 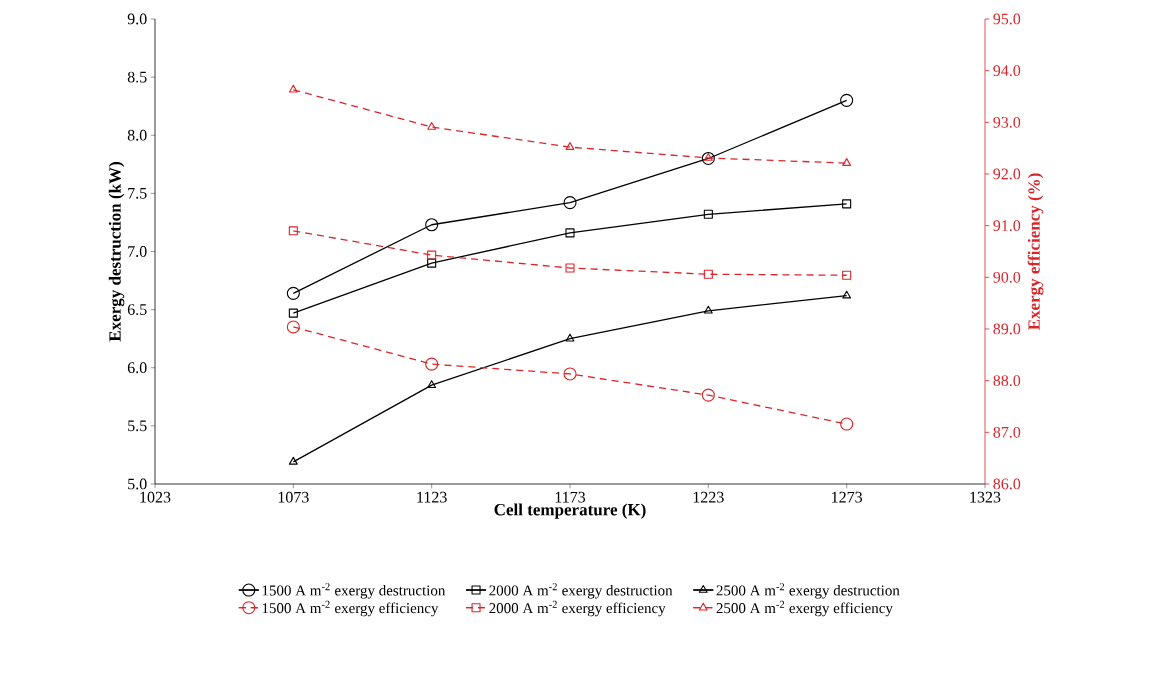 What do you see at coordinates (570, 497) in the screenshot?
I see `x-tick-label: 1173` at bounding box center [570, 497].